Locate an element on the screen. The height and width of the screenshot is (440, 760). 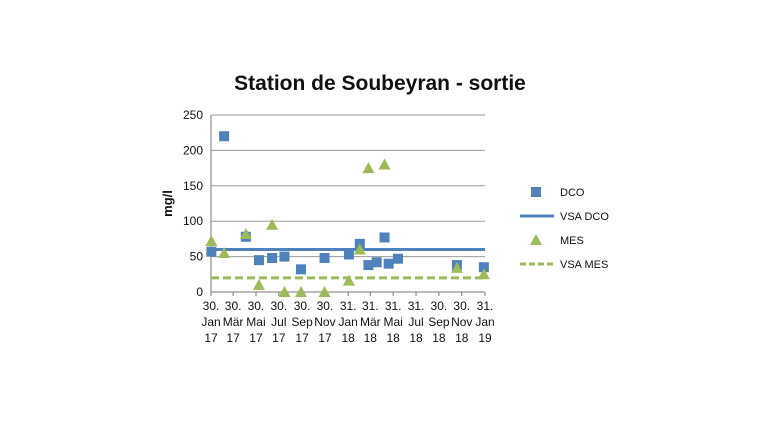
gridlines is located at coordinates (348, 186).